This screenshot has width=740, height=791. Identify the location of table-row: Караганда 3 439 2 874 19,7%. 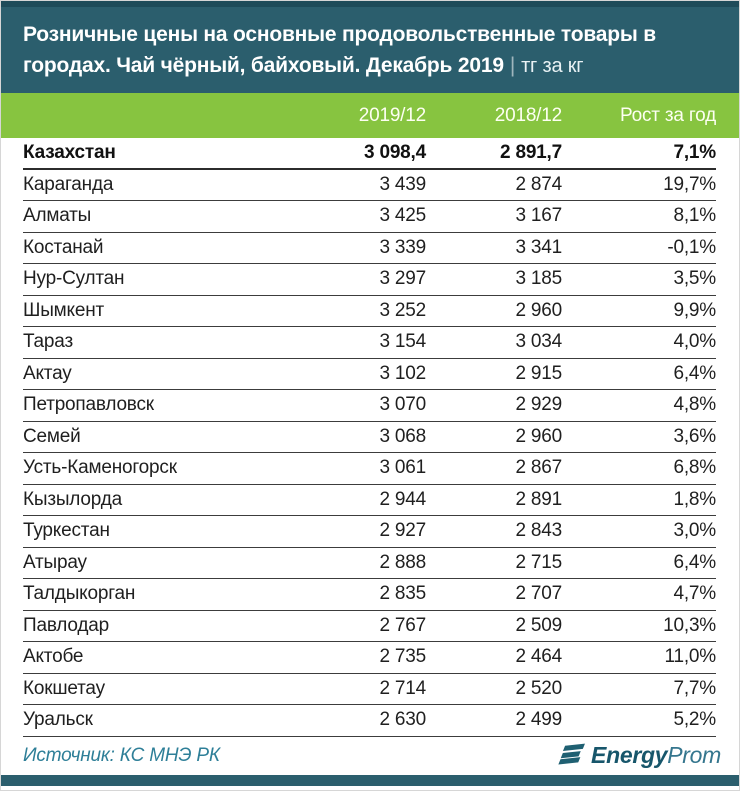
(369, 185).